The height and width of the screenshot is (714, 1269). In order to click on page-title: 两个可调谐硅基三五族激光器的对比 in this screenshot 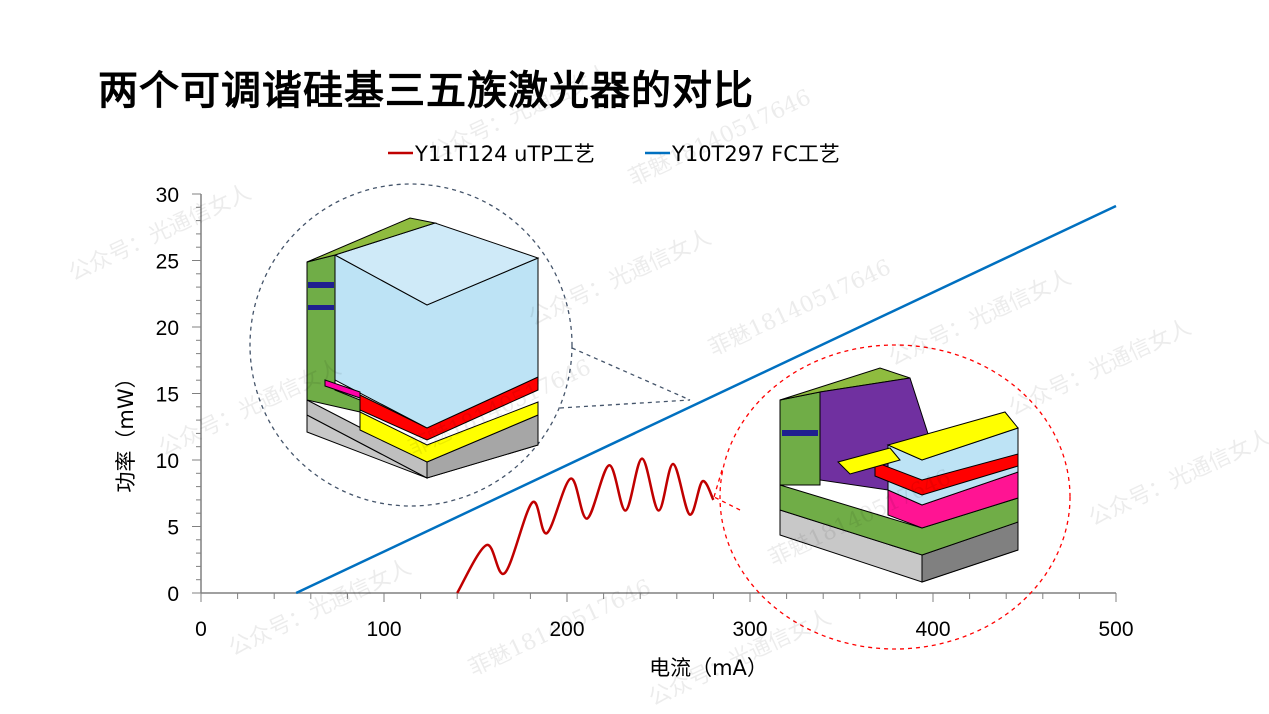, I will do `click(426, 91)`.